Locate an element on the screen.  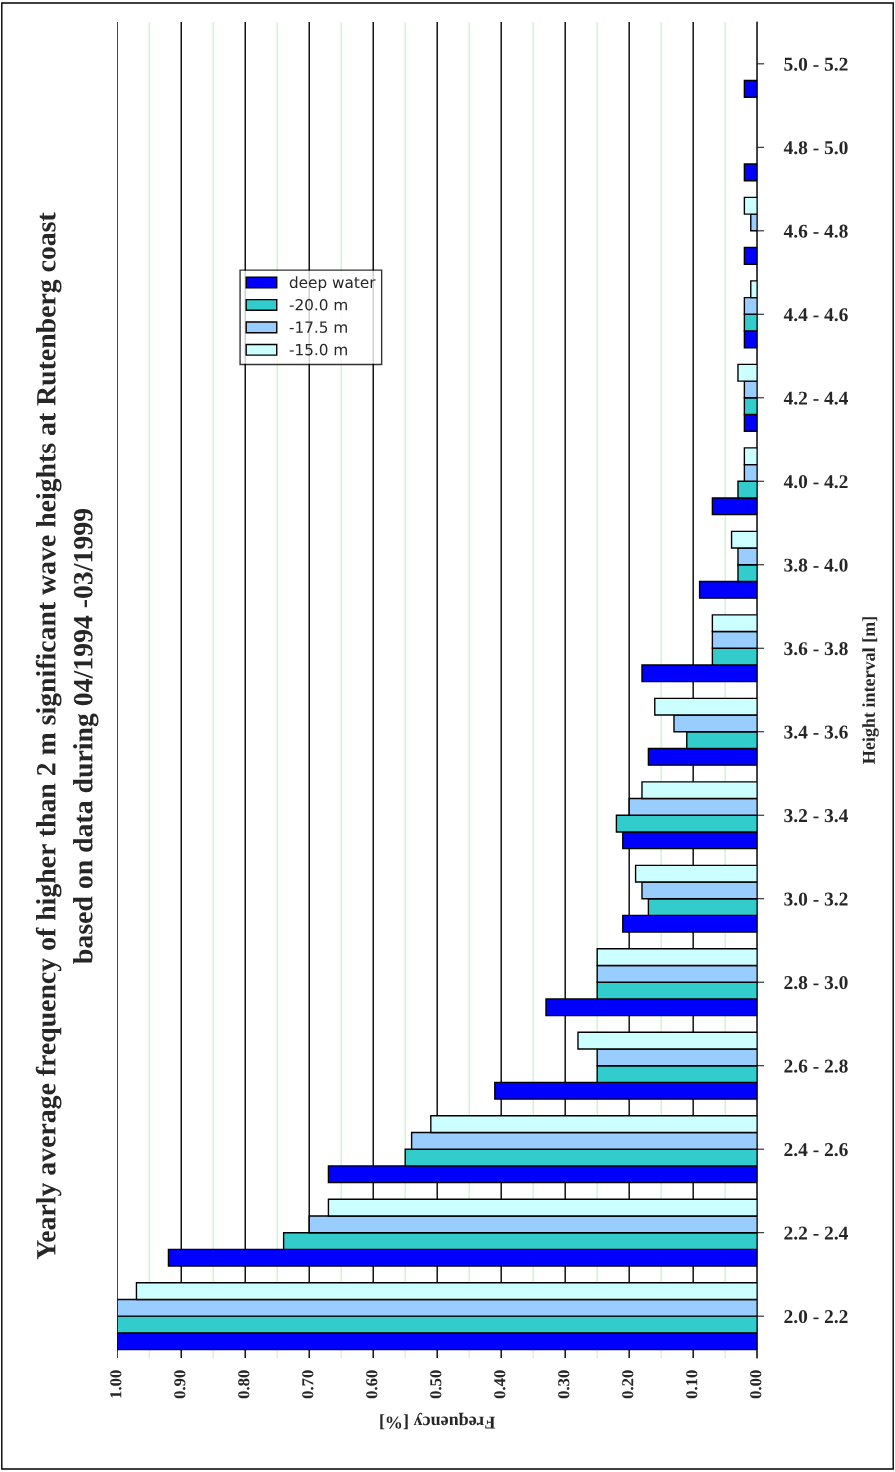
y-tick-label: 2.4 - 2.6 is located at coordinates (816, 1150).